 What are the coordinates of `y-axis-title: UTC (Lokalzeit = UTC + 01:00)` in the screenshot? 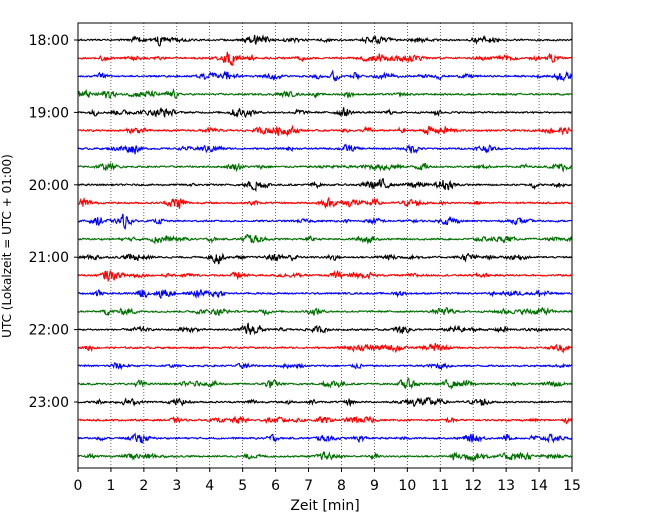 It's located at (7, 246).